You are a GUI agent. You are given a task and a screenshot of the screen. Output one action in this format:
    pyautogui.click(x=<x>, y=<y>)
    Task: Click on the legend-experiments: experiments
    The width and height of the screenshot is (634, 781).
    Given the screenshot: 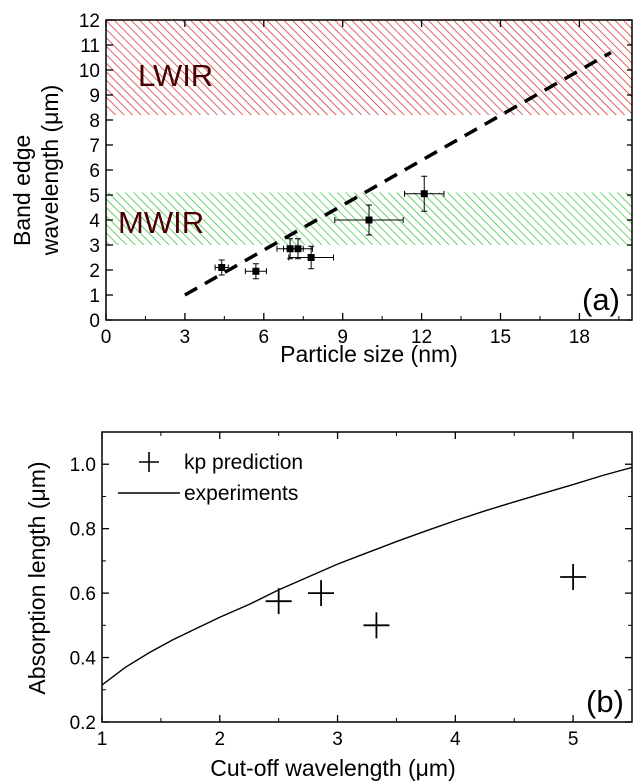 What is the action you would take?
    pyautogui.click(x=241, y=493)
    